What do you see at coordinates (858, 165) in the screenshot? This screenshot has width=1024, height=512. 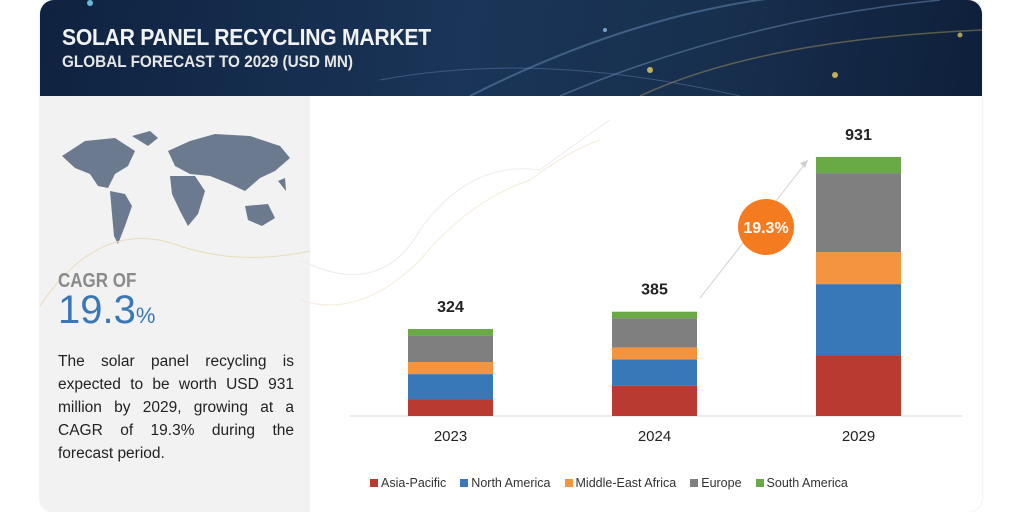 I see `bar-segment-south-america-2029` at bounding box center [858, 165].